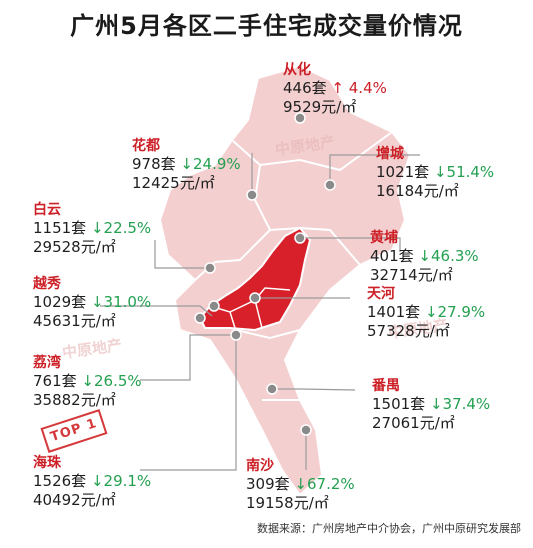 This screenshot has width=533, height=548. What do you see at coordinates (236, 335) in the screenshot?
I see `pin-haizhu` at bounding box center [236, 335].